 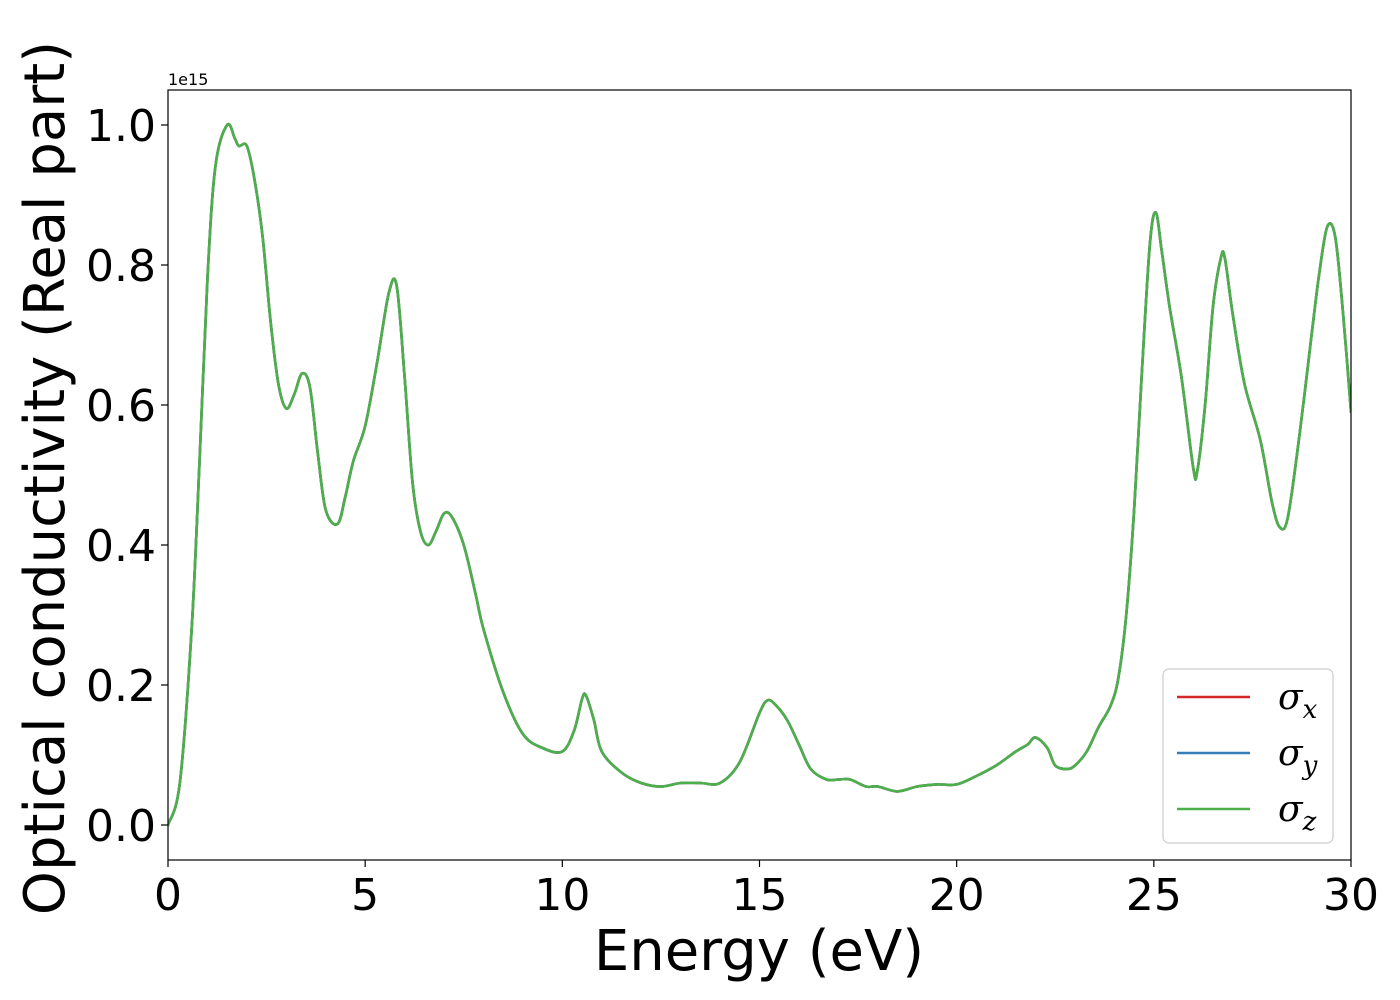 I want to click on x-tick-label: 10, so click(x=562, y=895).